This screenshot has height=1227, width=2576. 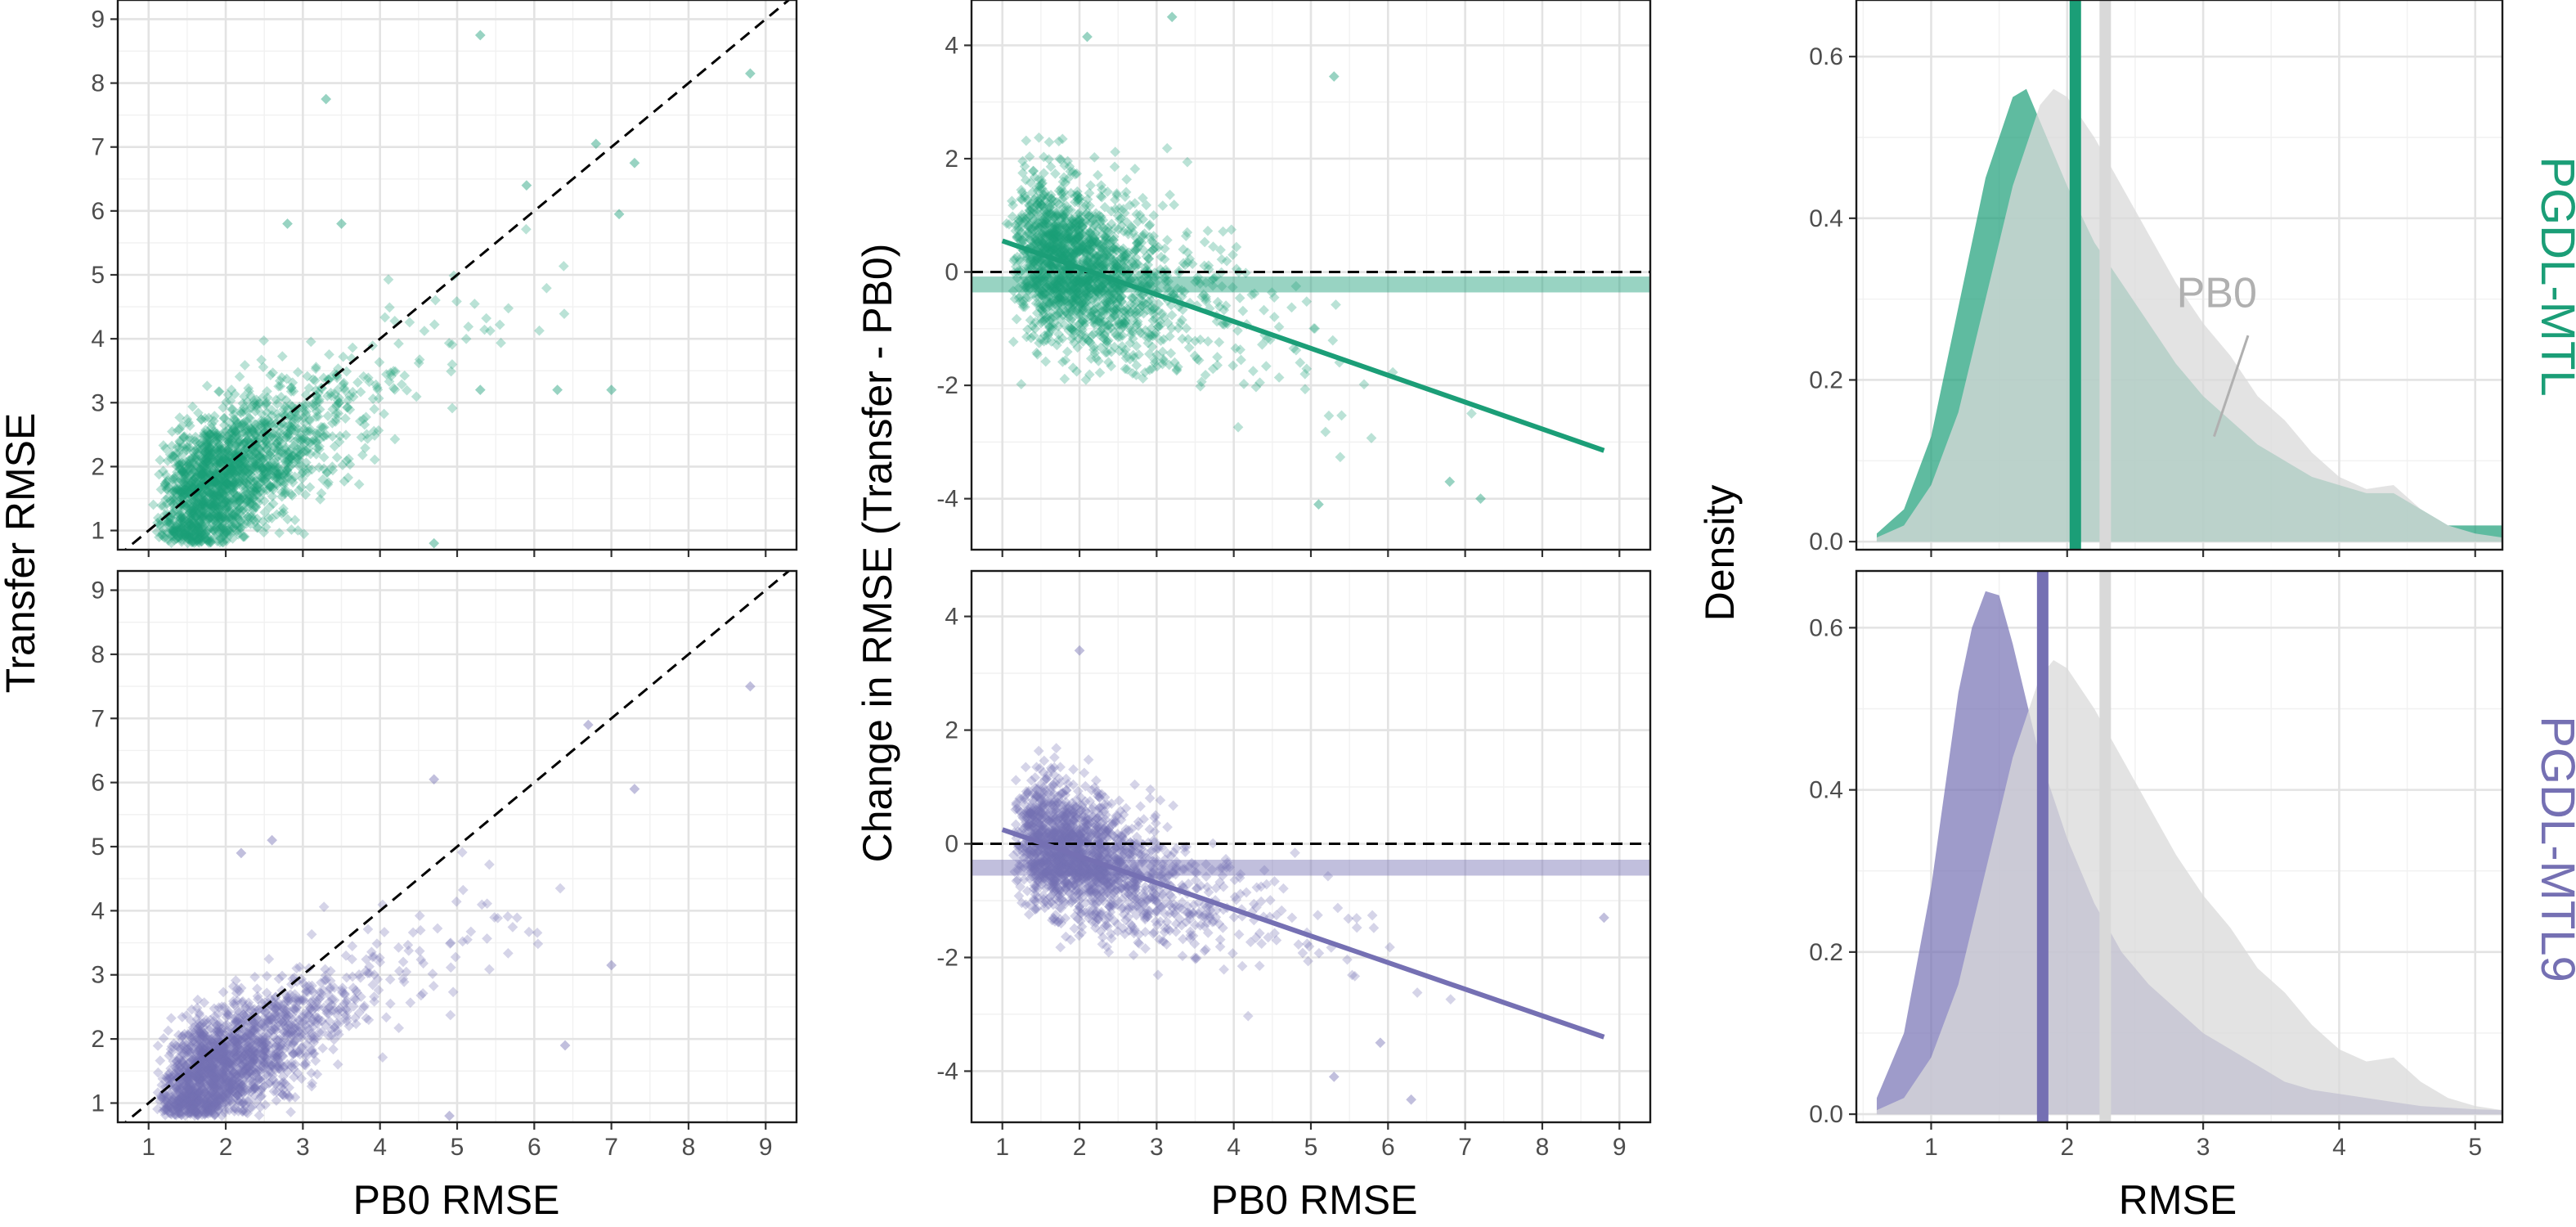 What do you see at coordinates (148, 1147) in the screenshot?
I see `x-tick-label: 1` at bounding box center [148, 1147].